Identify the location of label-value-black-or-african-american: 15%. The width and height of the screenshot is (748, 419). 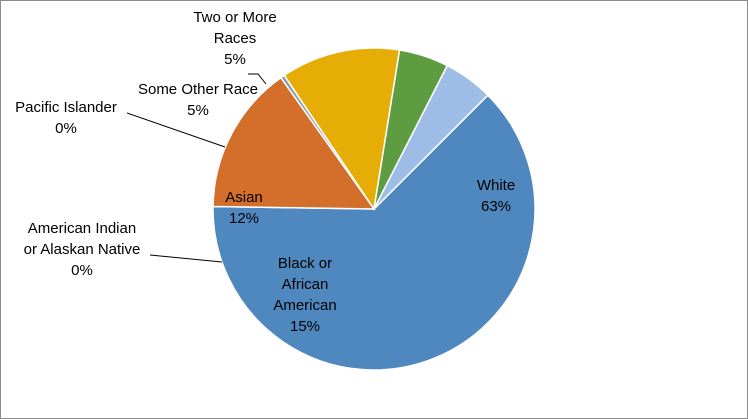
(305, 326).